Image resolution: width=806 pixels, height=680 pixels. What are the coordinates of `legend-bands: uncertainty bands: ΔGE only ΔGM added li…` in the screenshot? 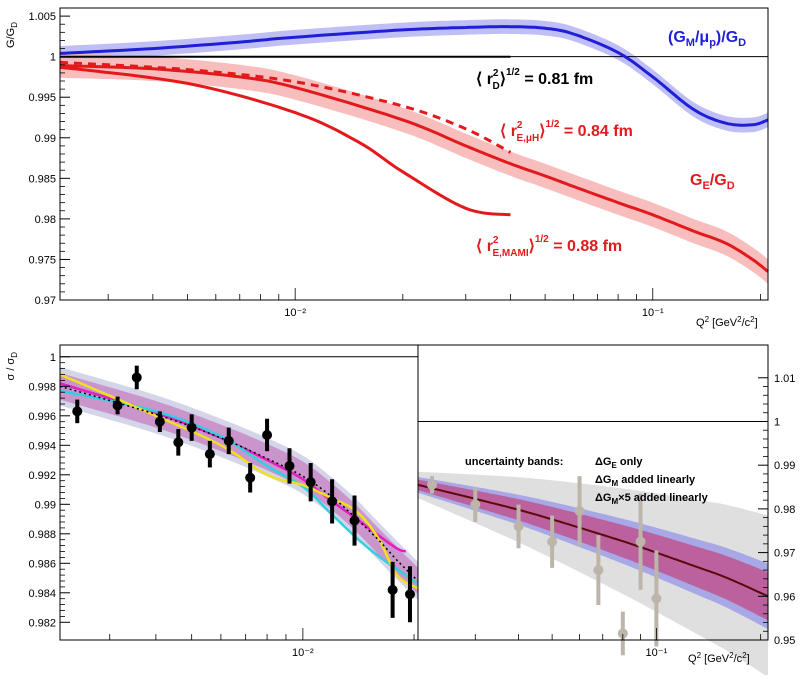 It's located at (587, 481).